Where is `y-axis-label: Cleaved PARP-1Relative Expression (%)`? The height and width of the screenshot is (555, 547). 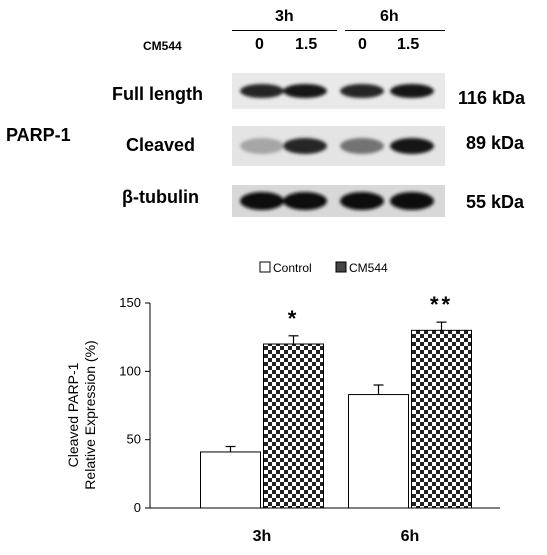
y-axis-label: Cleaved PARP-1Relative Expression (%) is located at coordinates (81, 414).